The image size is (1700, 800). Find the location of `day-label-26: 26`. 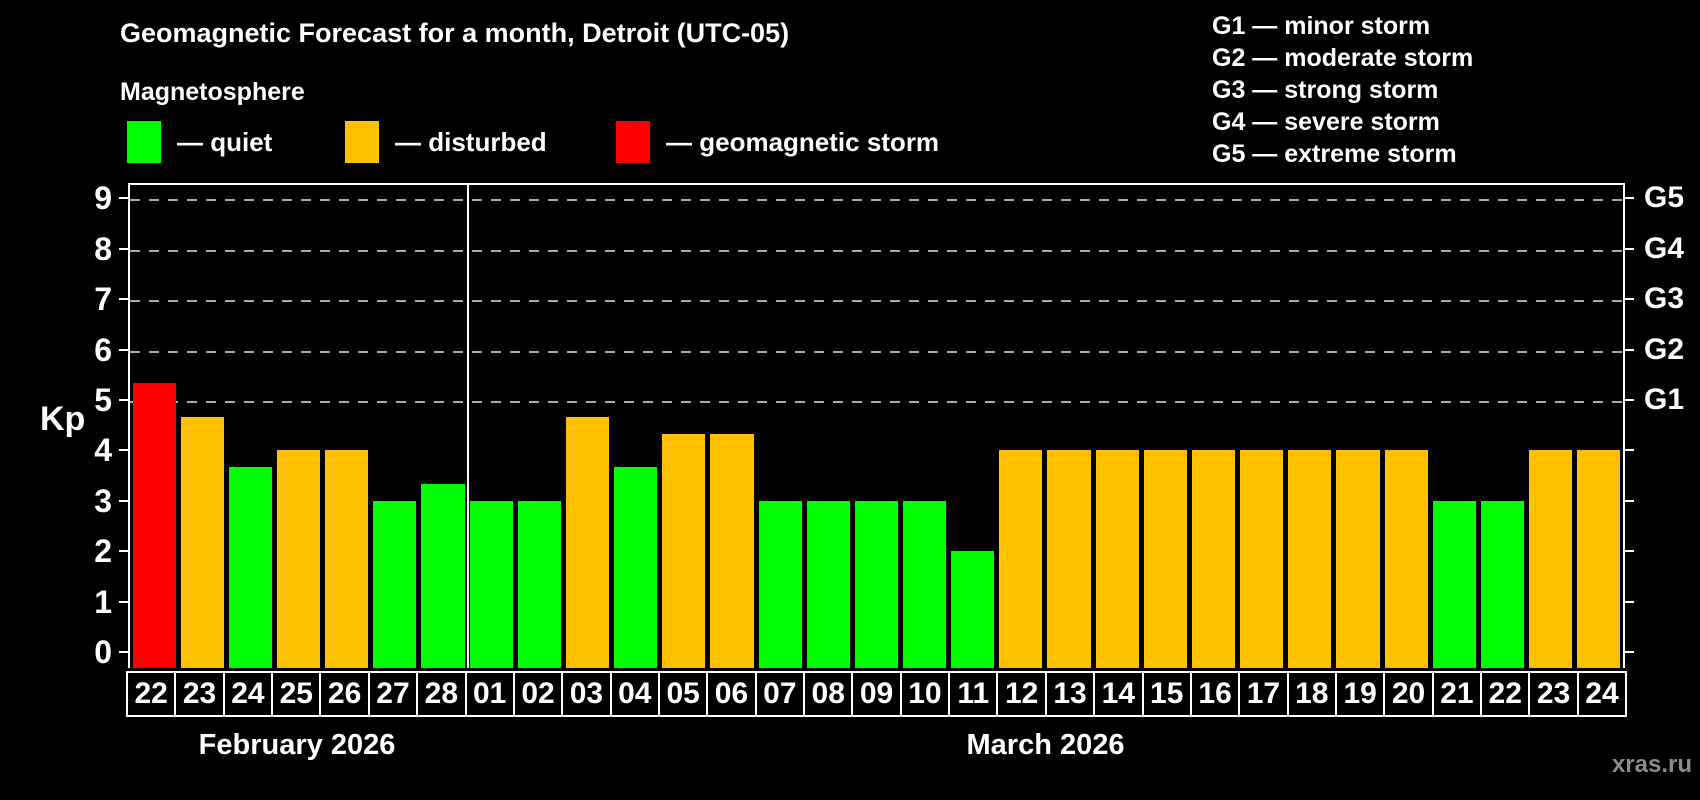

day-label-26: 26 is located at coordinates (345, 694).